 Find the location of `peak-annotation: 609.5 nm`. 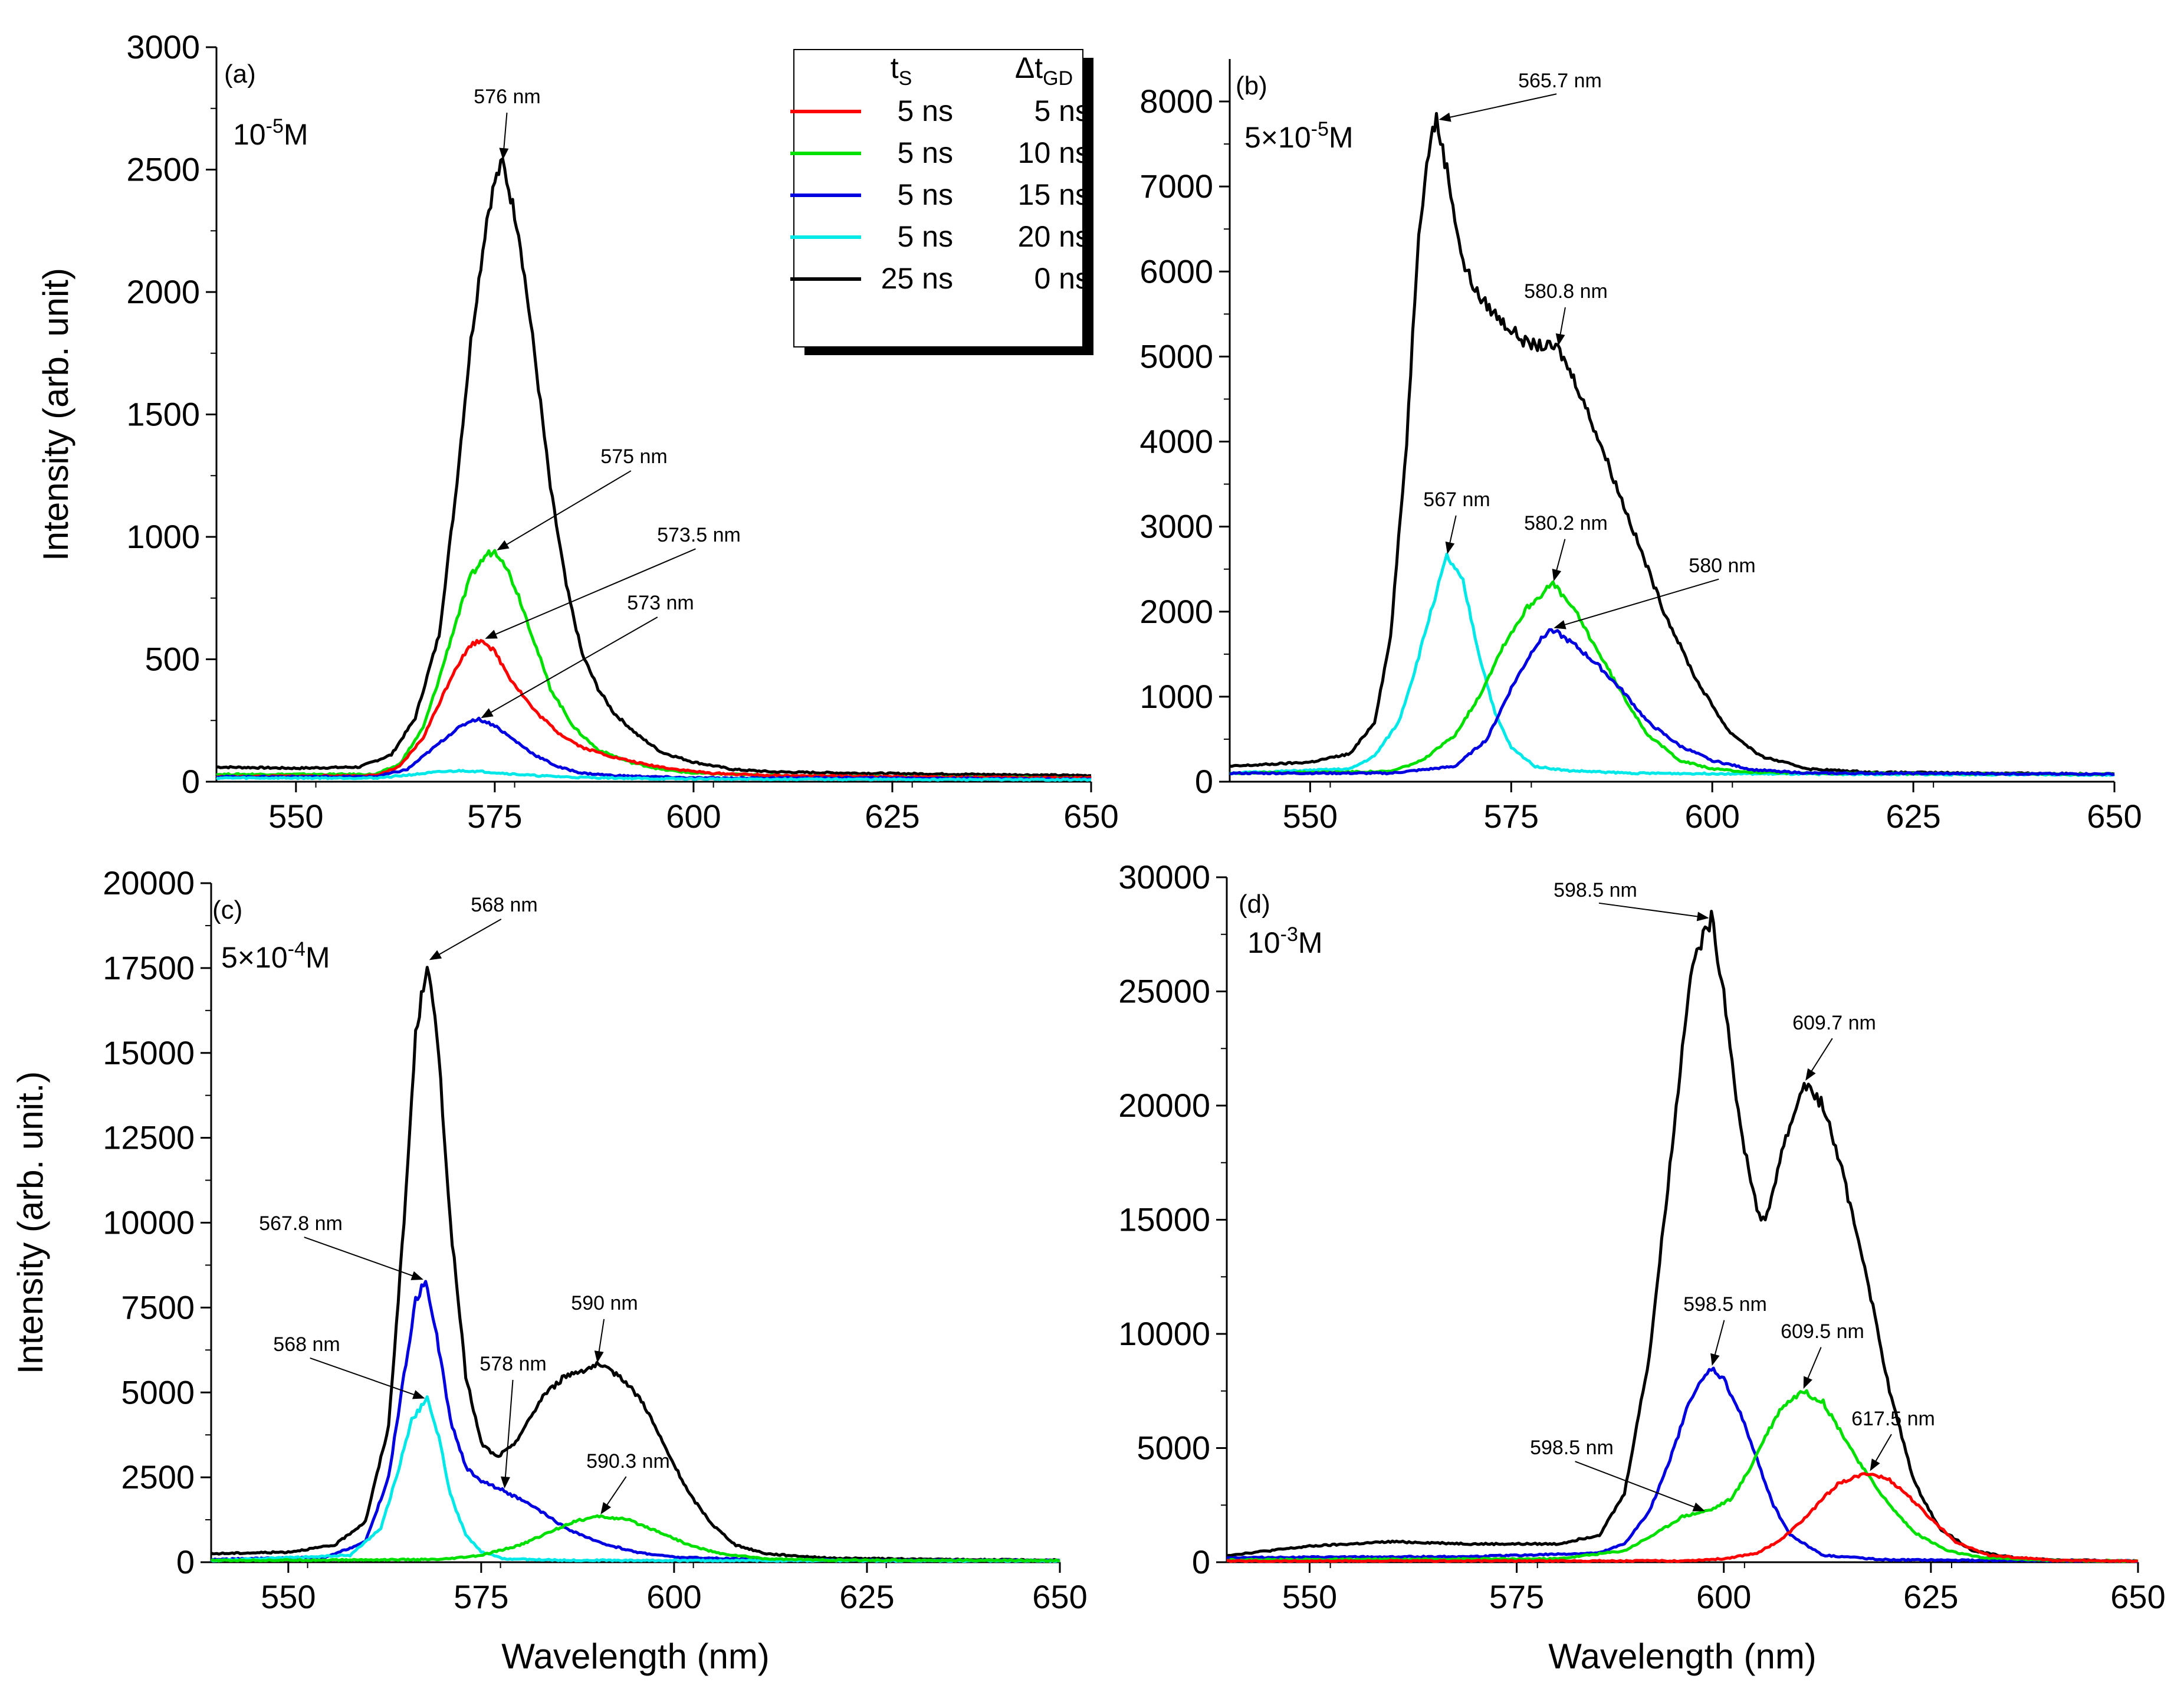

peak-annotation: 609.5 nm is located at coordinates (1822, 1331).